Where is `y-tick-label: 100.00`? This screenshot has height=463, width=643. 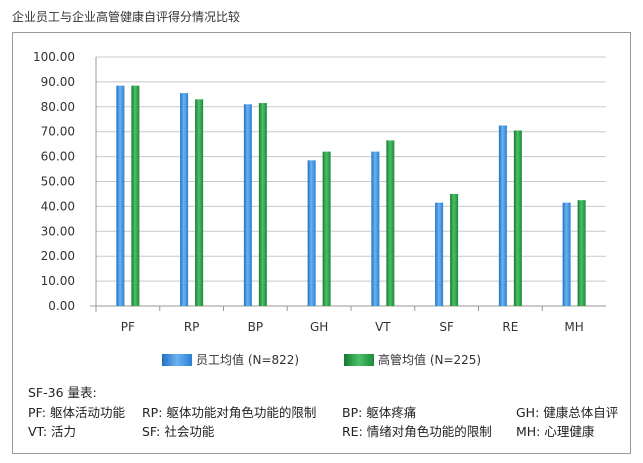 y-tick-label: 100.00 is located at coordinates (54, 57).